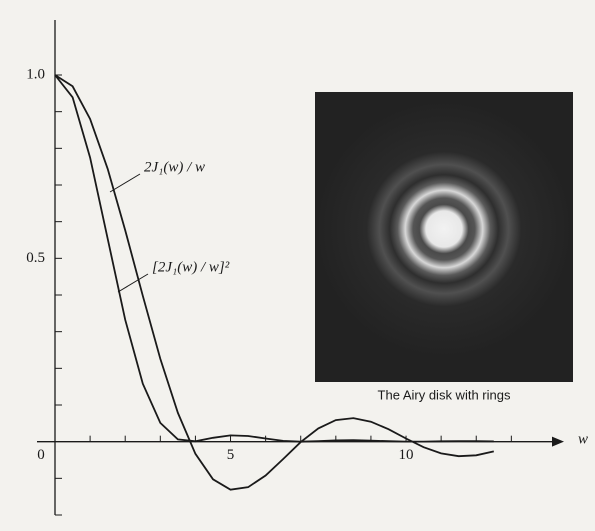 This screenshot has height=531, width=595. I want to click on x-tick-label: 10, so click(406, 455).